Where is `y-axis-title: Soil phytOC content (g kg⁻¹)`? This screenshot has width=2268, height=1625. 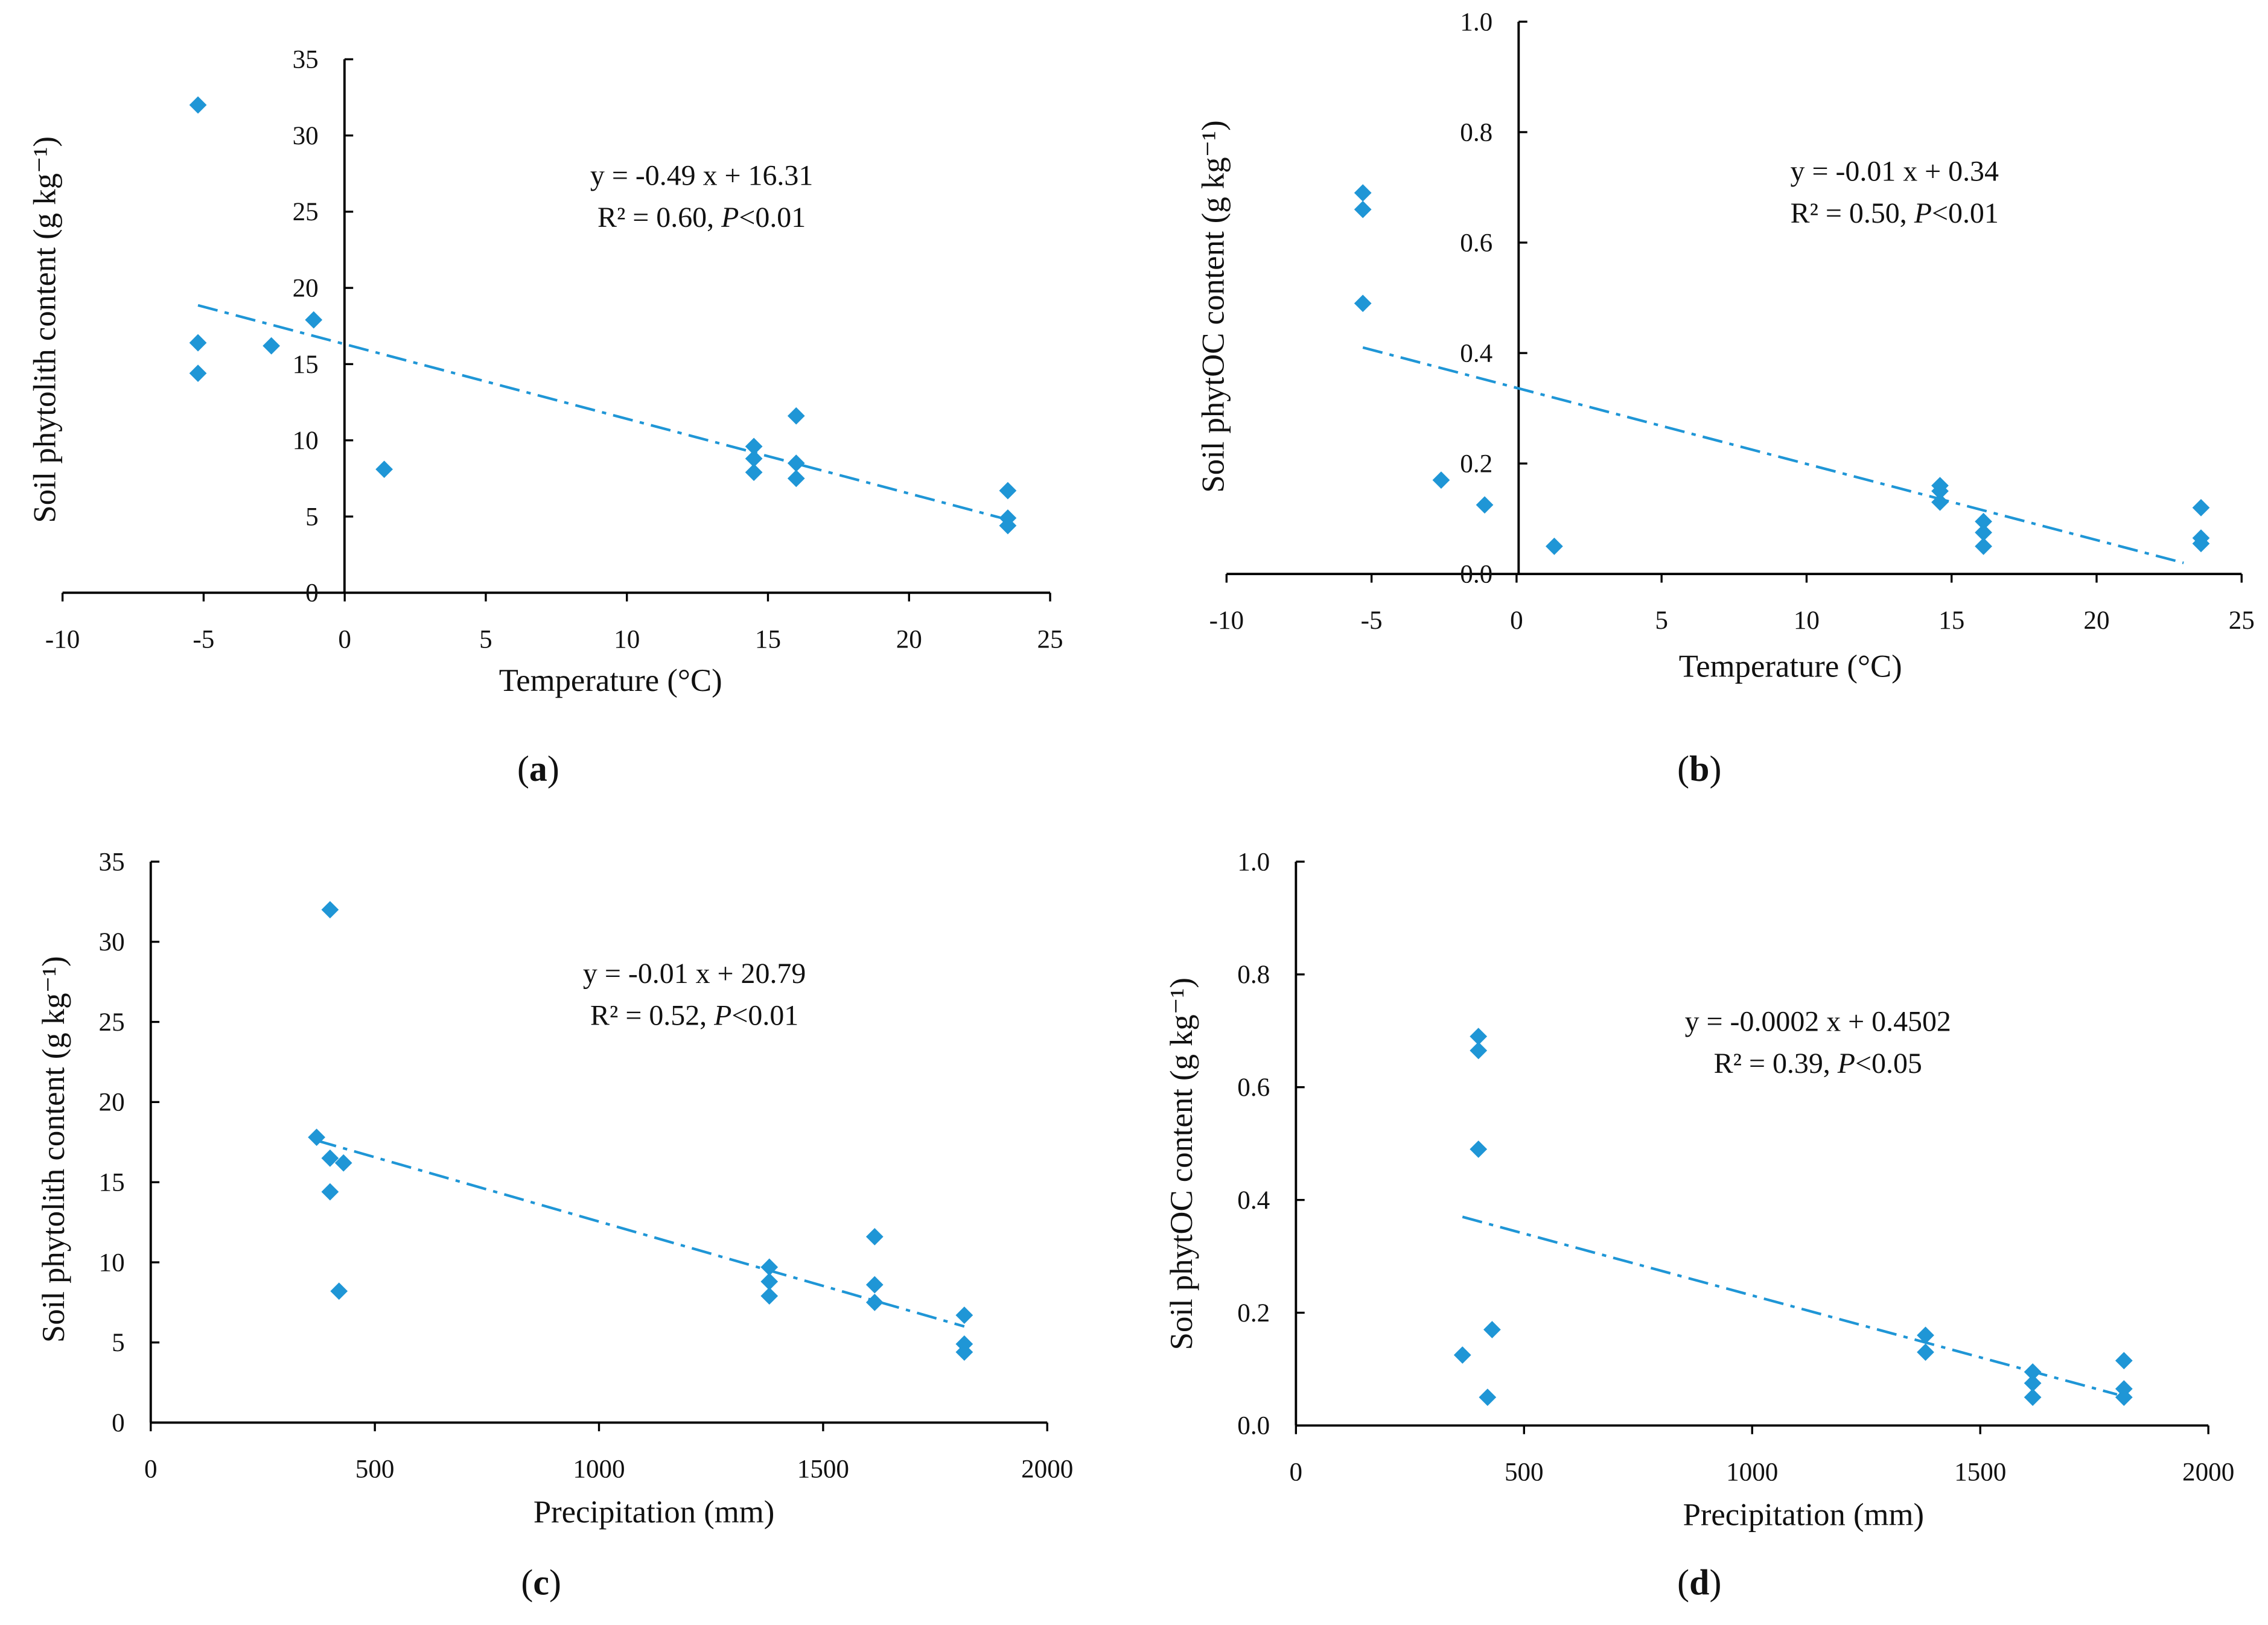
y-axis-title: Soil phytOC content (g kg⁻¹) is located at coordinates (1181, 1164).